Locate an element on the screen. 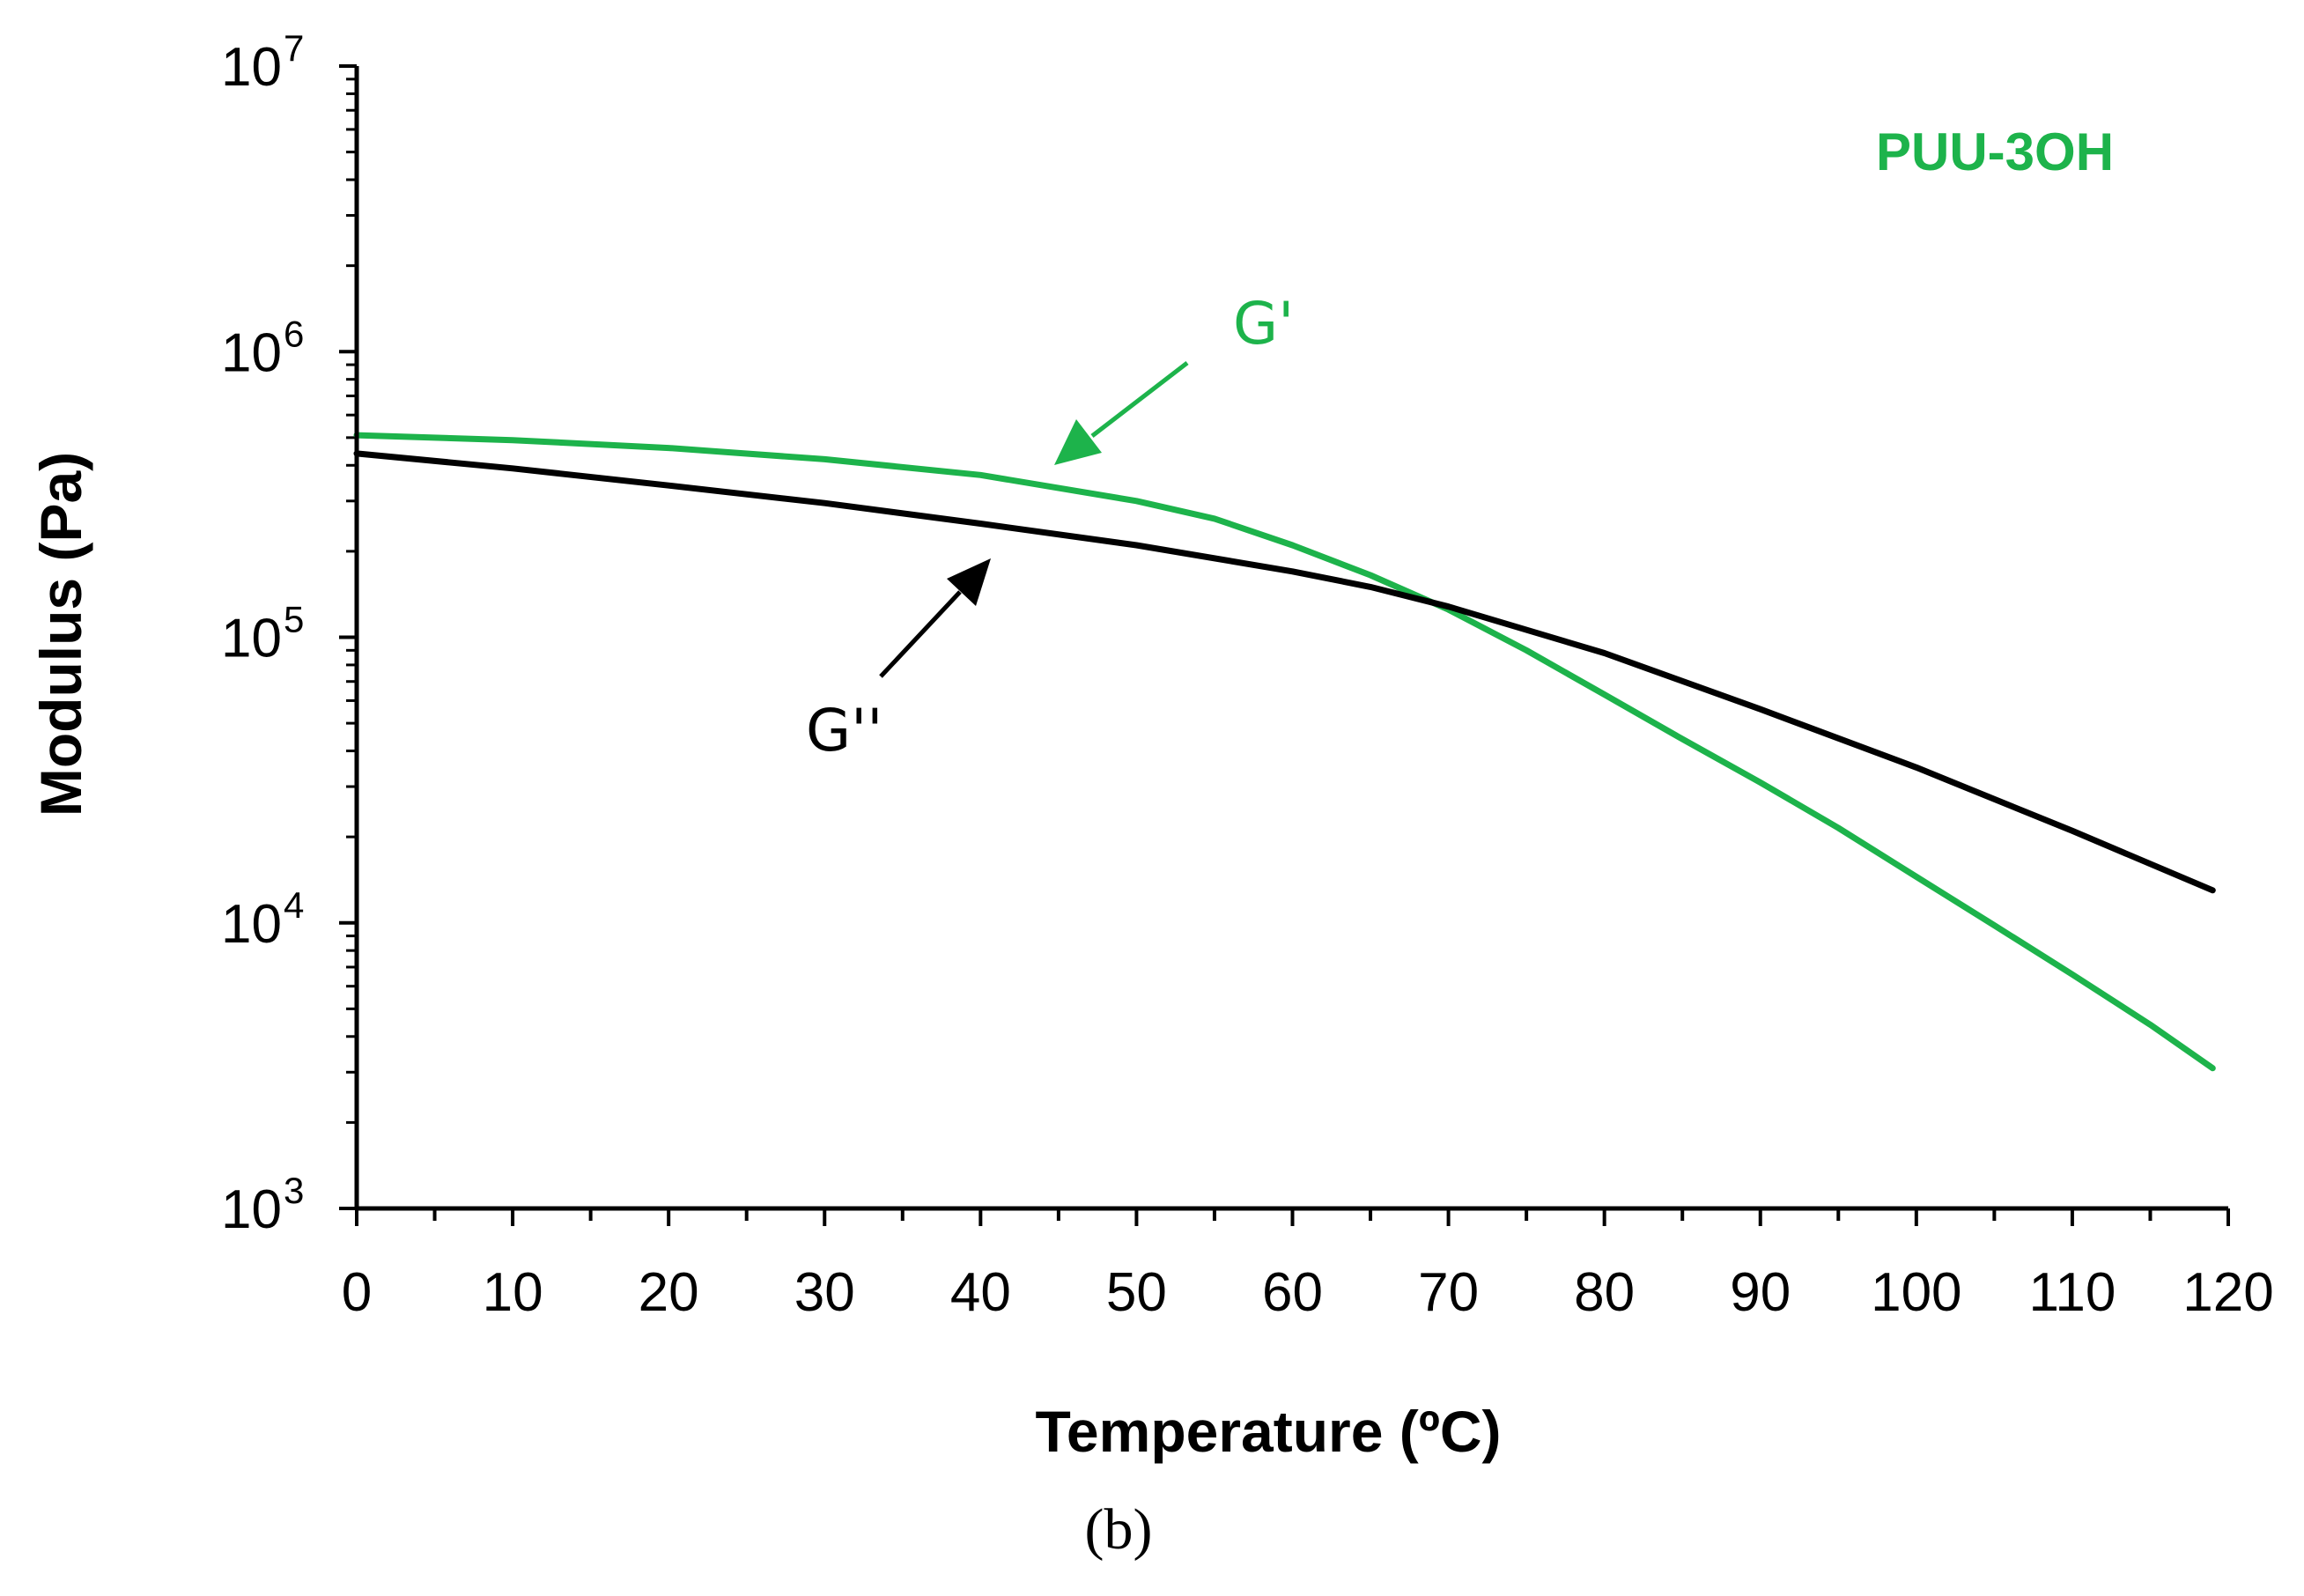 This screenshot has width=2304, height=1596. x-tick-label: 100 is located at coordinates (1916, 1292).